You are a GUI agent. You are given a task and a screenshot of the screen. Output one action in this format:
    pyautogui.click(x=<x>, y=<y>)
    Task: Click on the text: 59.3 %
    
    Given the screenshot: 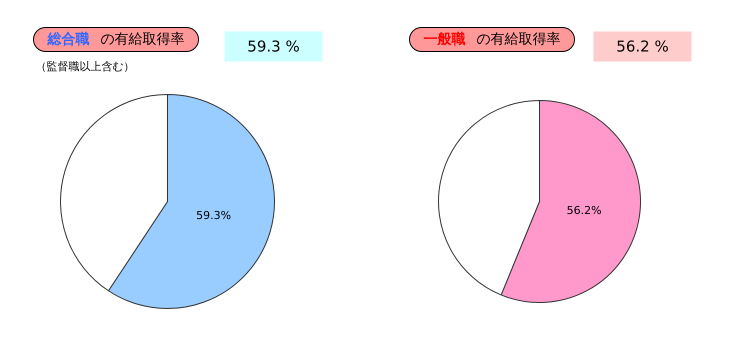 What is the action you would take?
    pyautogui.click(x=273, y=47)
    